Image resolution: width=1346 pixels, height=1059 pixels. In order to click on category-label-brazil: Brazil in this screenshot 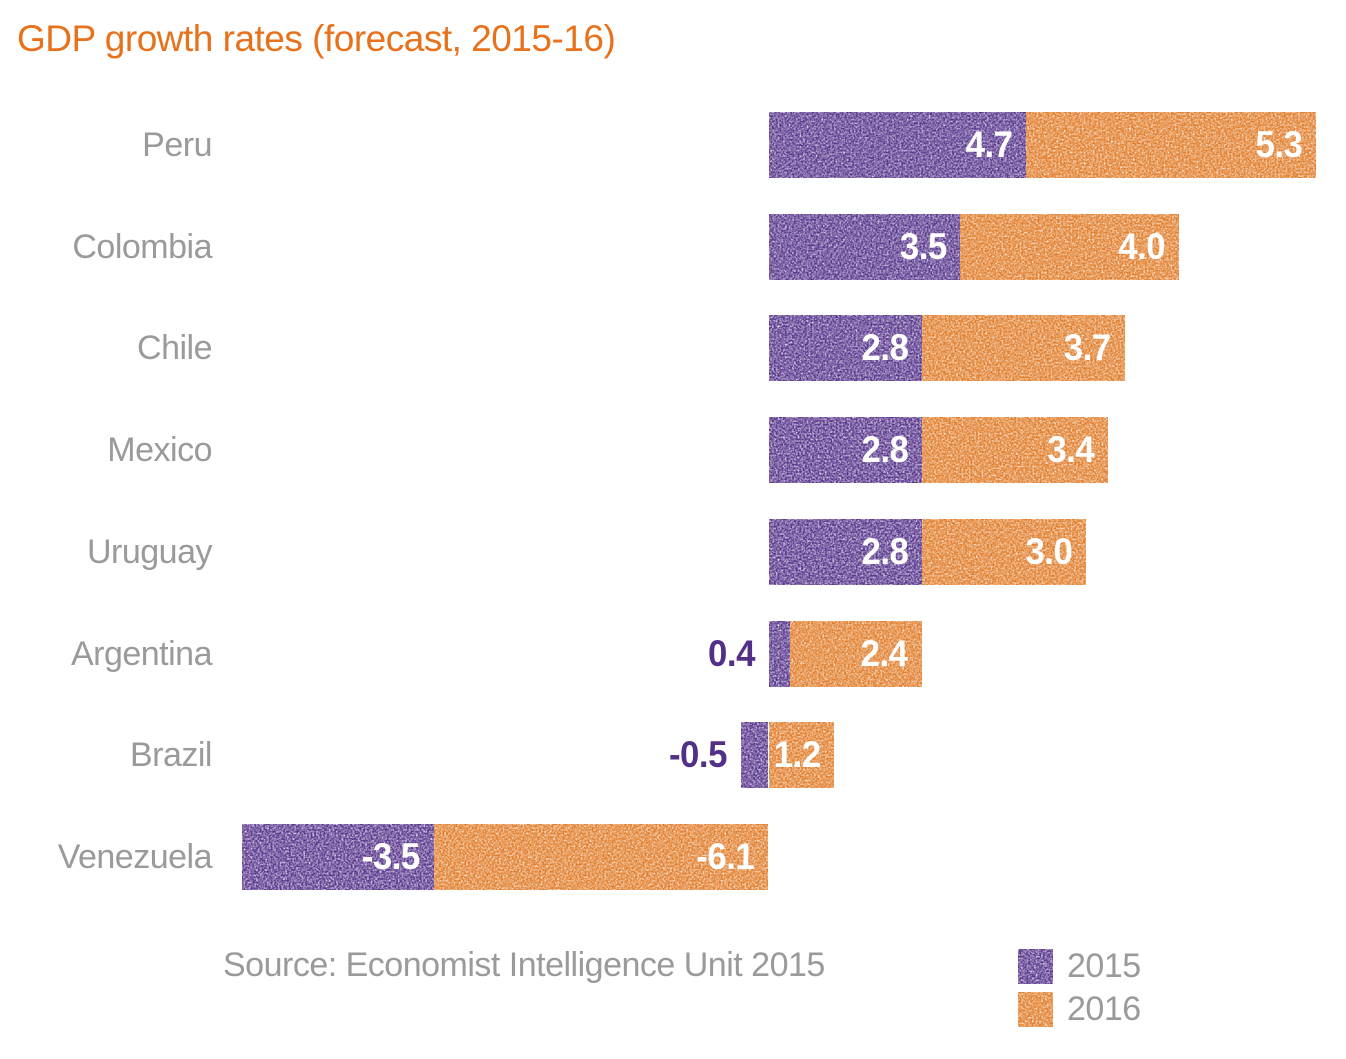, I will do `click(171, 755)`.